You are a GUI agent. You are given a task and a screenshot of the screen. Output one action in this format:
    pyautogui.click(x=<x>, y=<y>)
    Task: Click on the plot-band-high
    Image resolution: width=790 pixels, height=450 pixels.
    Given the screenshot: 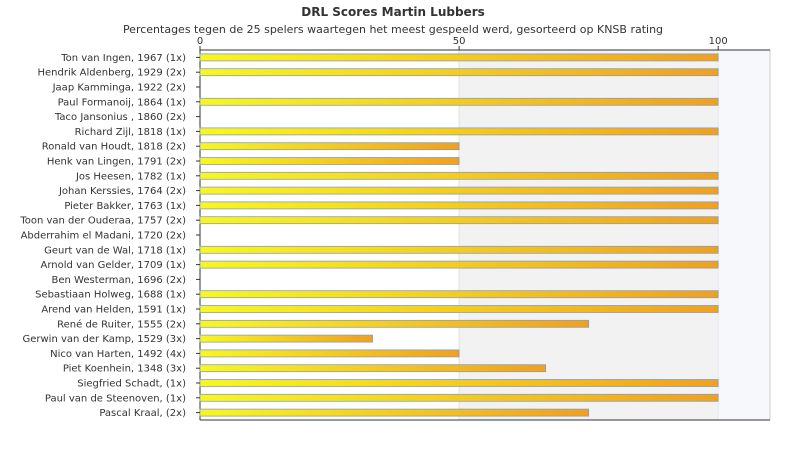 What is the action you would take?
    pyautogui.click(x=744, y=235)
    